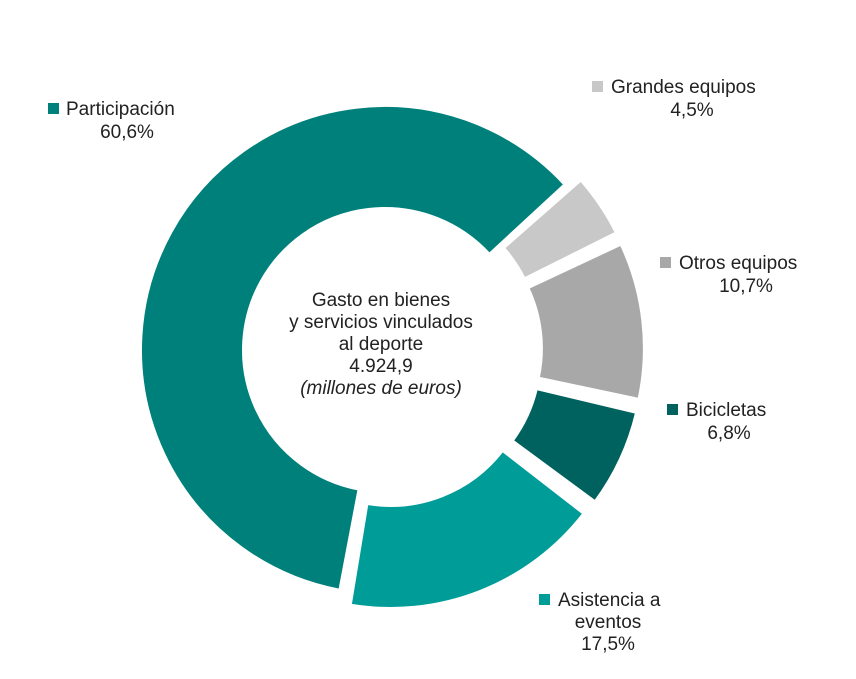 The width and height of the screenshot is (856, 679). Describe the element at coordinates (674, 99) in the screenshot. I see `legend-grandes-equipos: Grandes equipos 4,5%` at that location.